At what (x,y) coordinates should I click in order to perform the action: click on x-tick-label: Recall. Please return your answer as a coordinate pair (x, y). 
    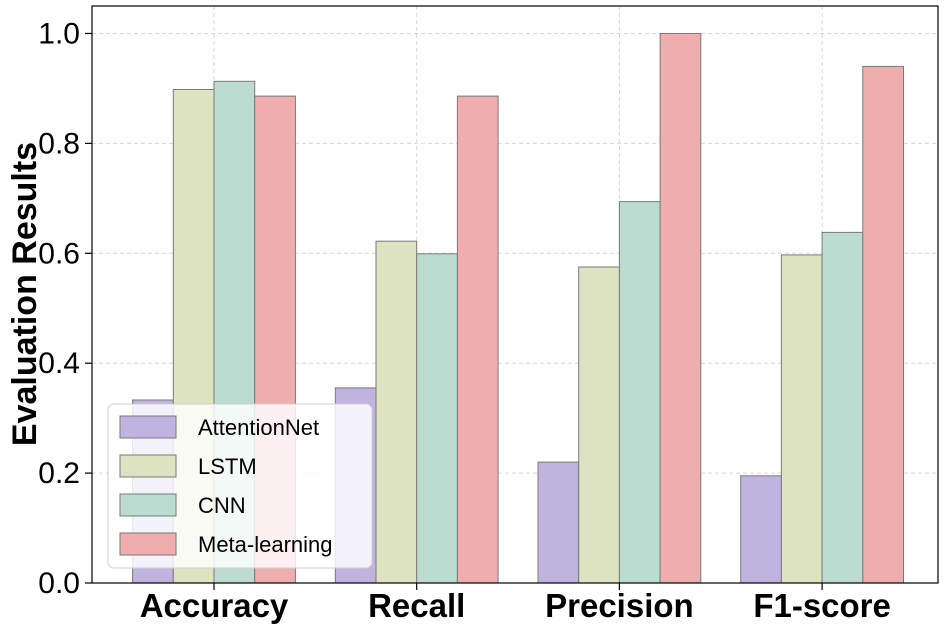
    Looking at the image, I should click on (416, 605).